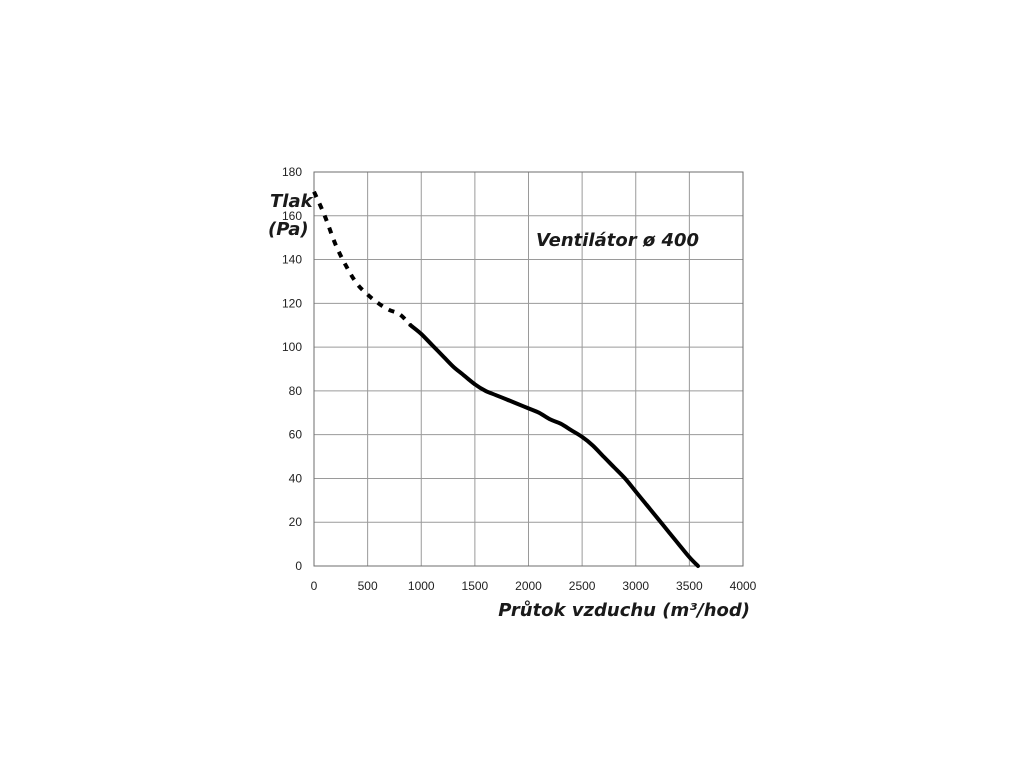 The width and height of the screenshot is (1024, 768). I want to click on y-tick-label: 20, so click(296, 522).